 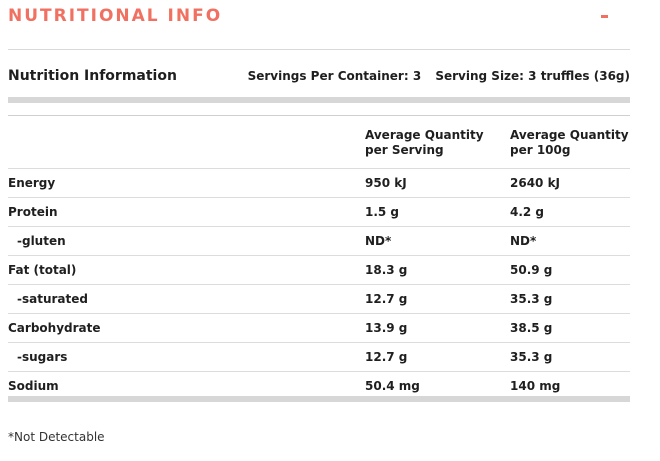 I want to click on per-serving-value: 50.4 mg, so click(x=437, y=385).